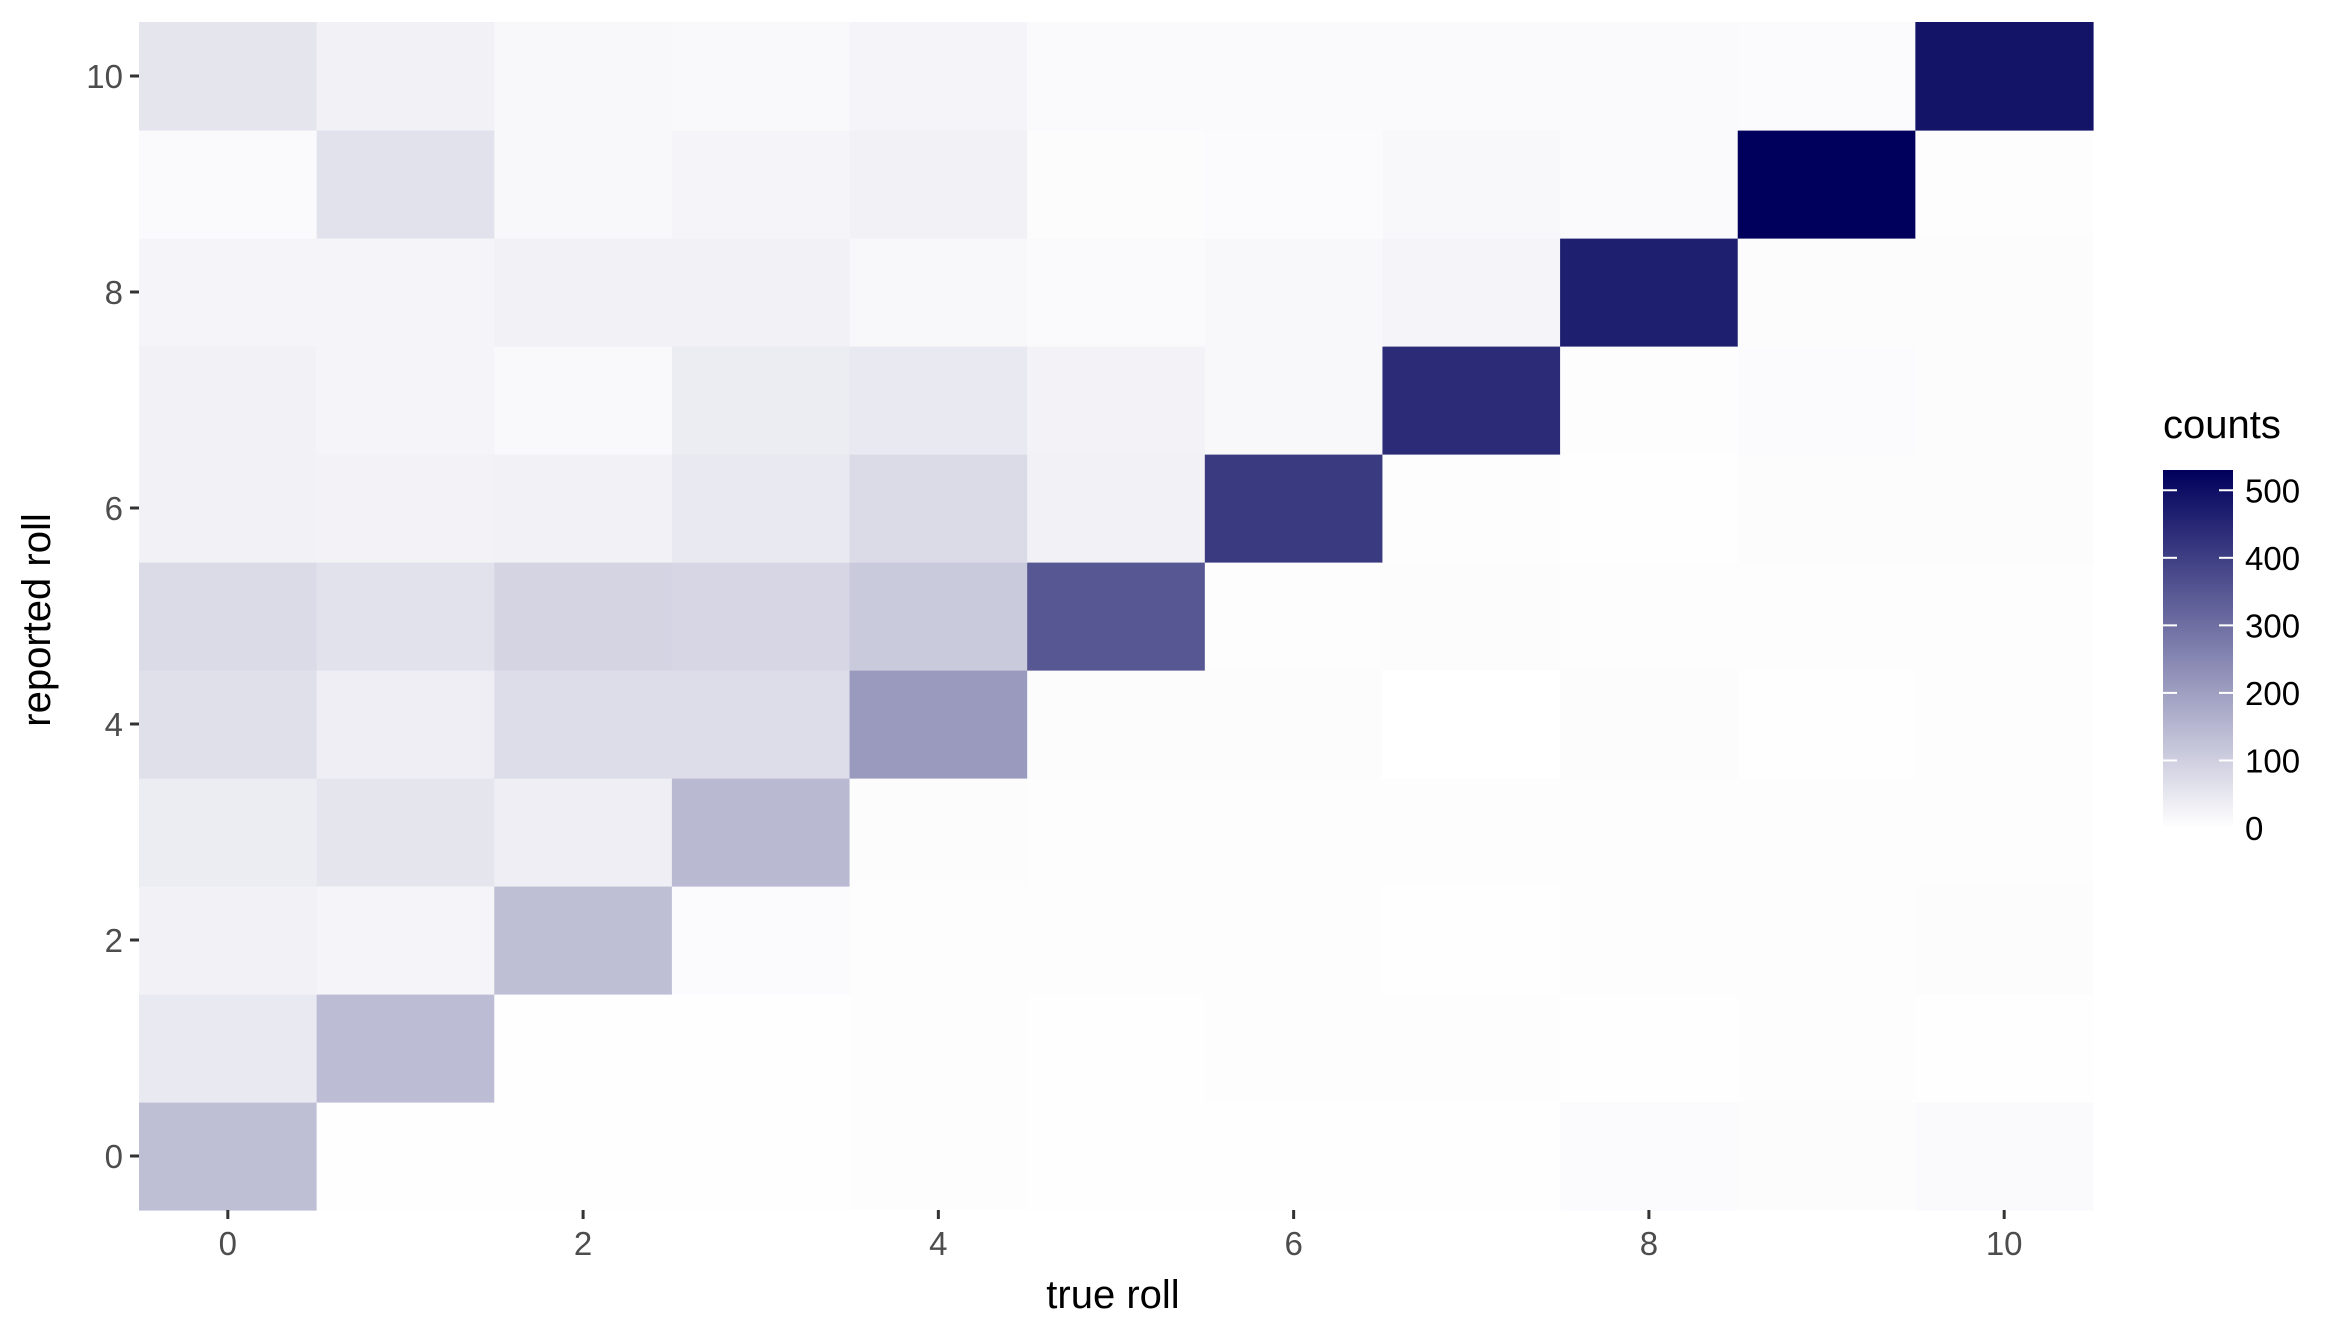 This screenshot has width=2337, height=1329. Describe the element at coordinates (2272, 693) in the screenshot. I see `legend-tick-label: 200` at that location.